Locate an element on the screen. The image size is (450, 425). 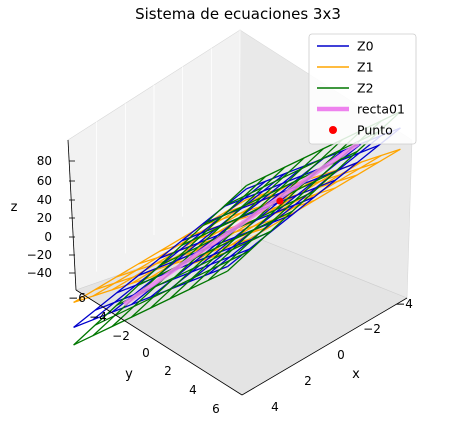
y-tick-label: 6 is located at coordinates (216, 409).